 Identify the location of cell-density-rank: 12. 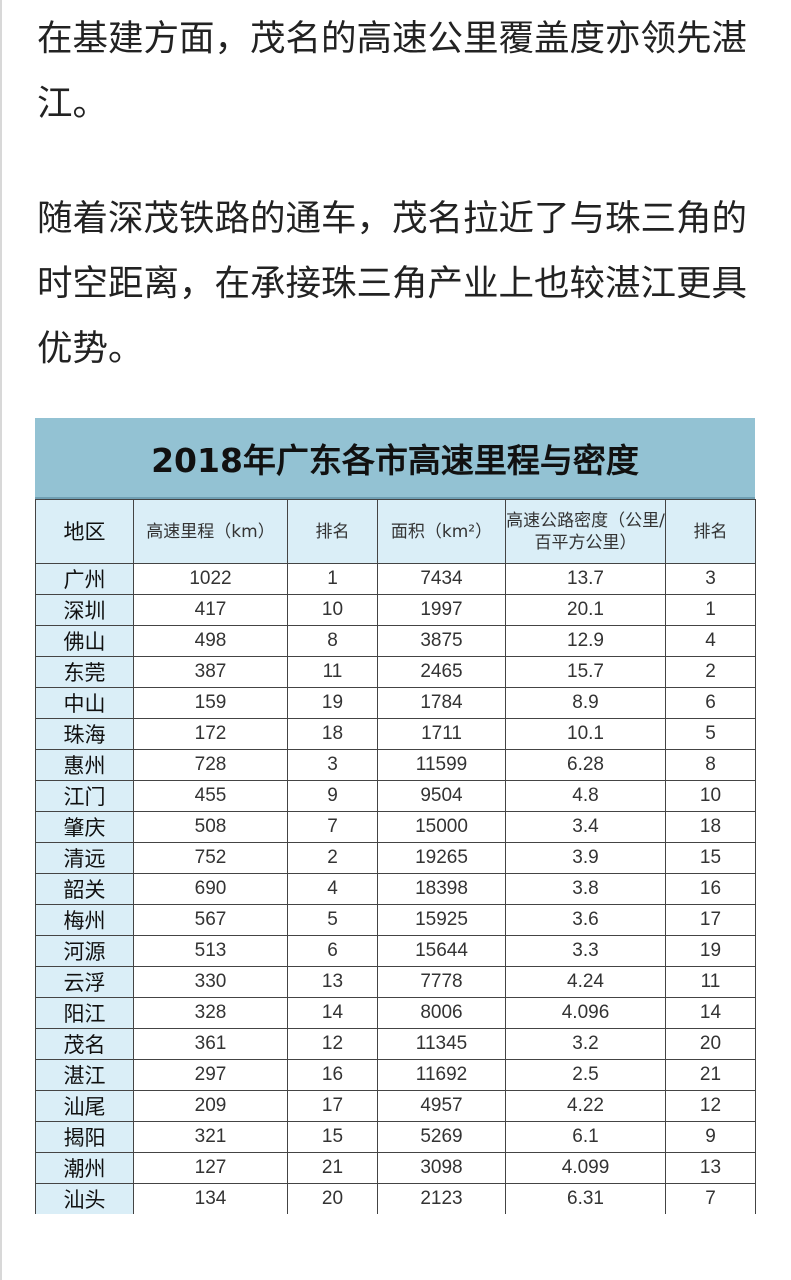
(710, 1106).